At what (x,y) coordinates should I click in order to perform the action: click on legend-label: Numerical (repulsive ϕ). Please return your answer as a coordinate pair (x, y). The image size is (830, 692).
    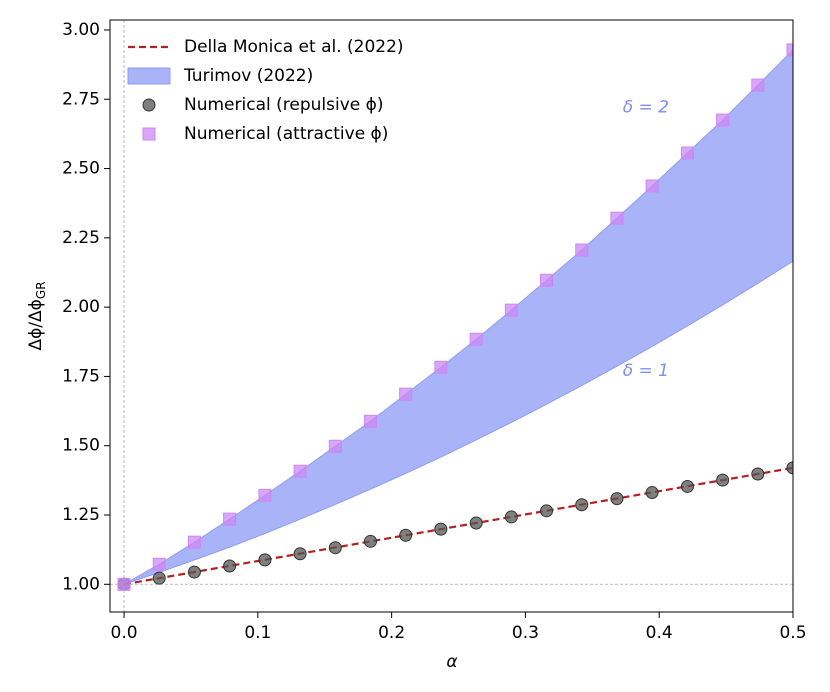
    Looking at the image, I should click on (283, 105).